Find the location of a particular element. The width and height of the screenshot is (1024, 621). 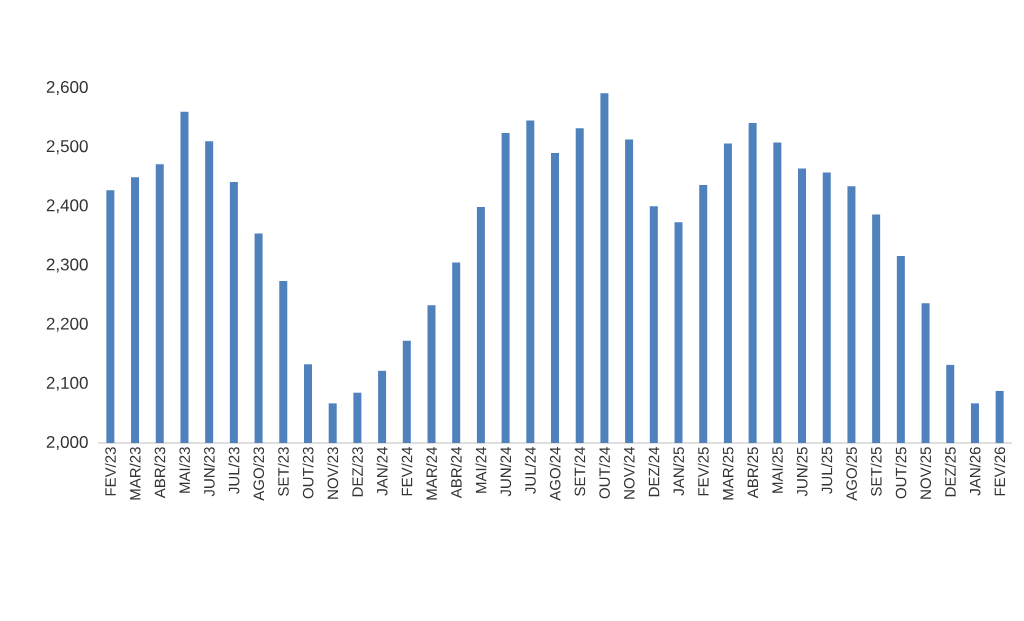

x-tick-label: JAN/26 is located at coordinates (975, 471).